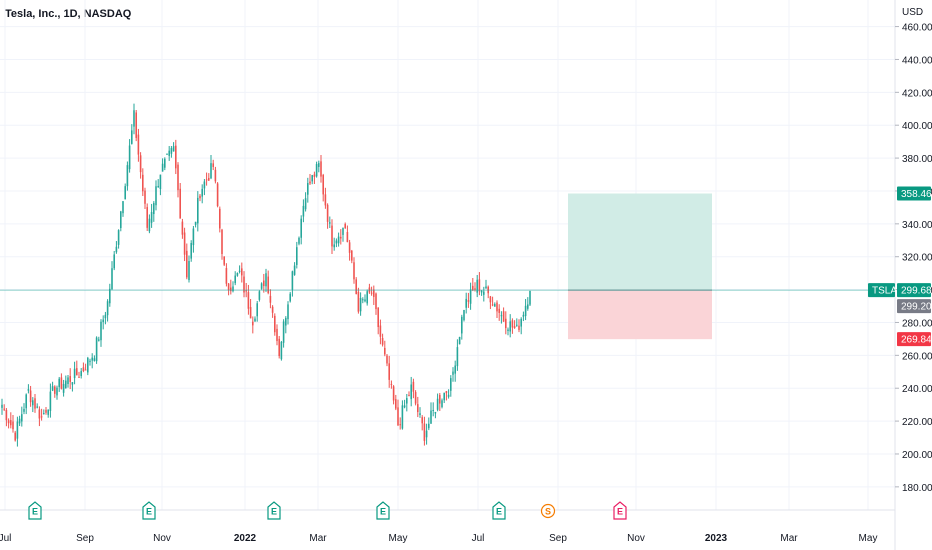  What do you see at coordinates (917, 159) in the screenshot?
I see `price-tick-label: 380.00` at bounding box center [917, 159].